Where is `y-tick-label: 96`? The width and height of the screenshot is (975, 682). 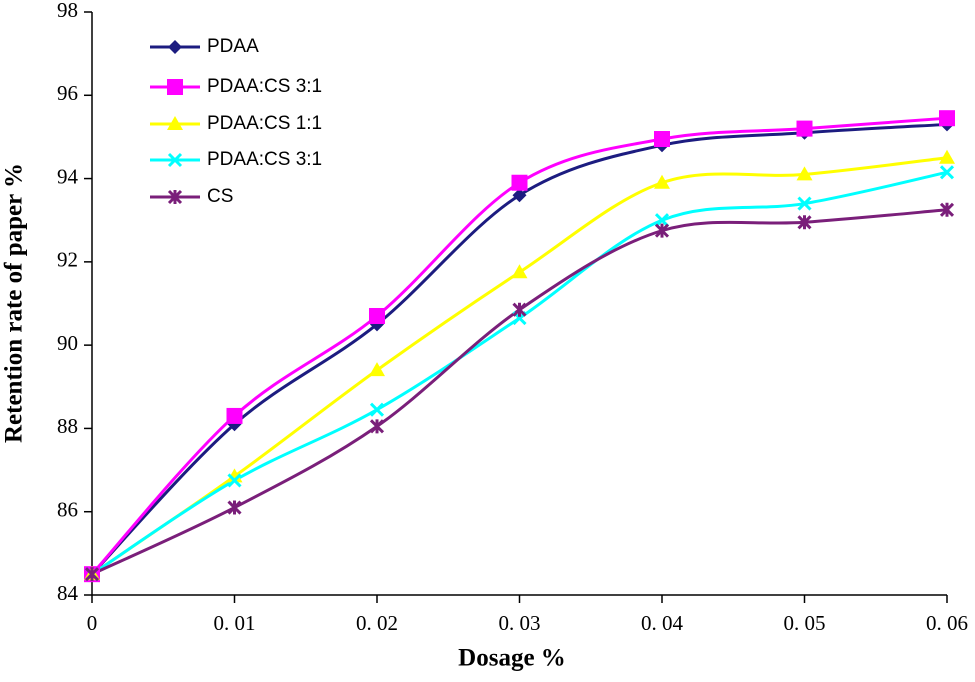
y-tick-label: 96 is located at coordinates (67, 93).